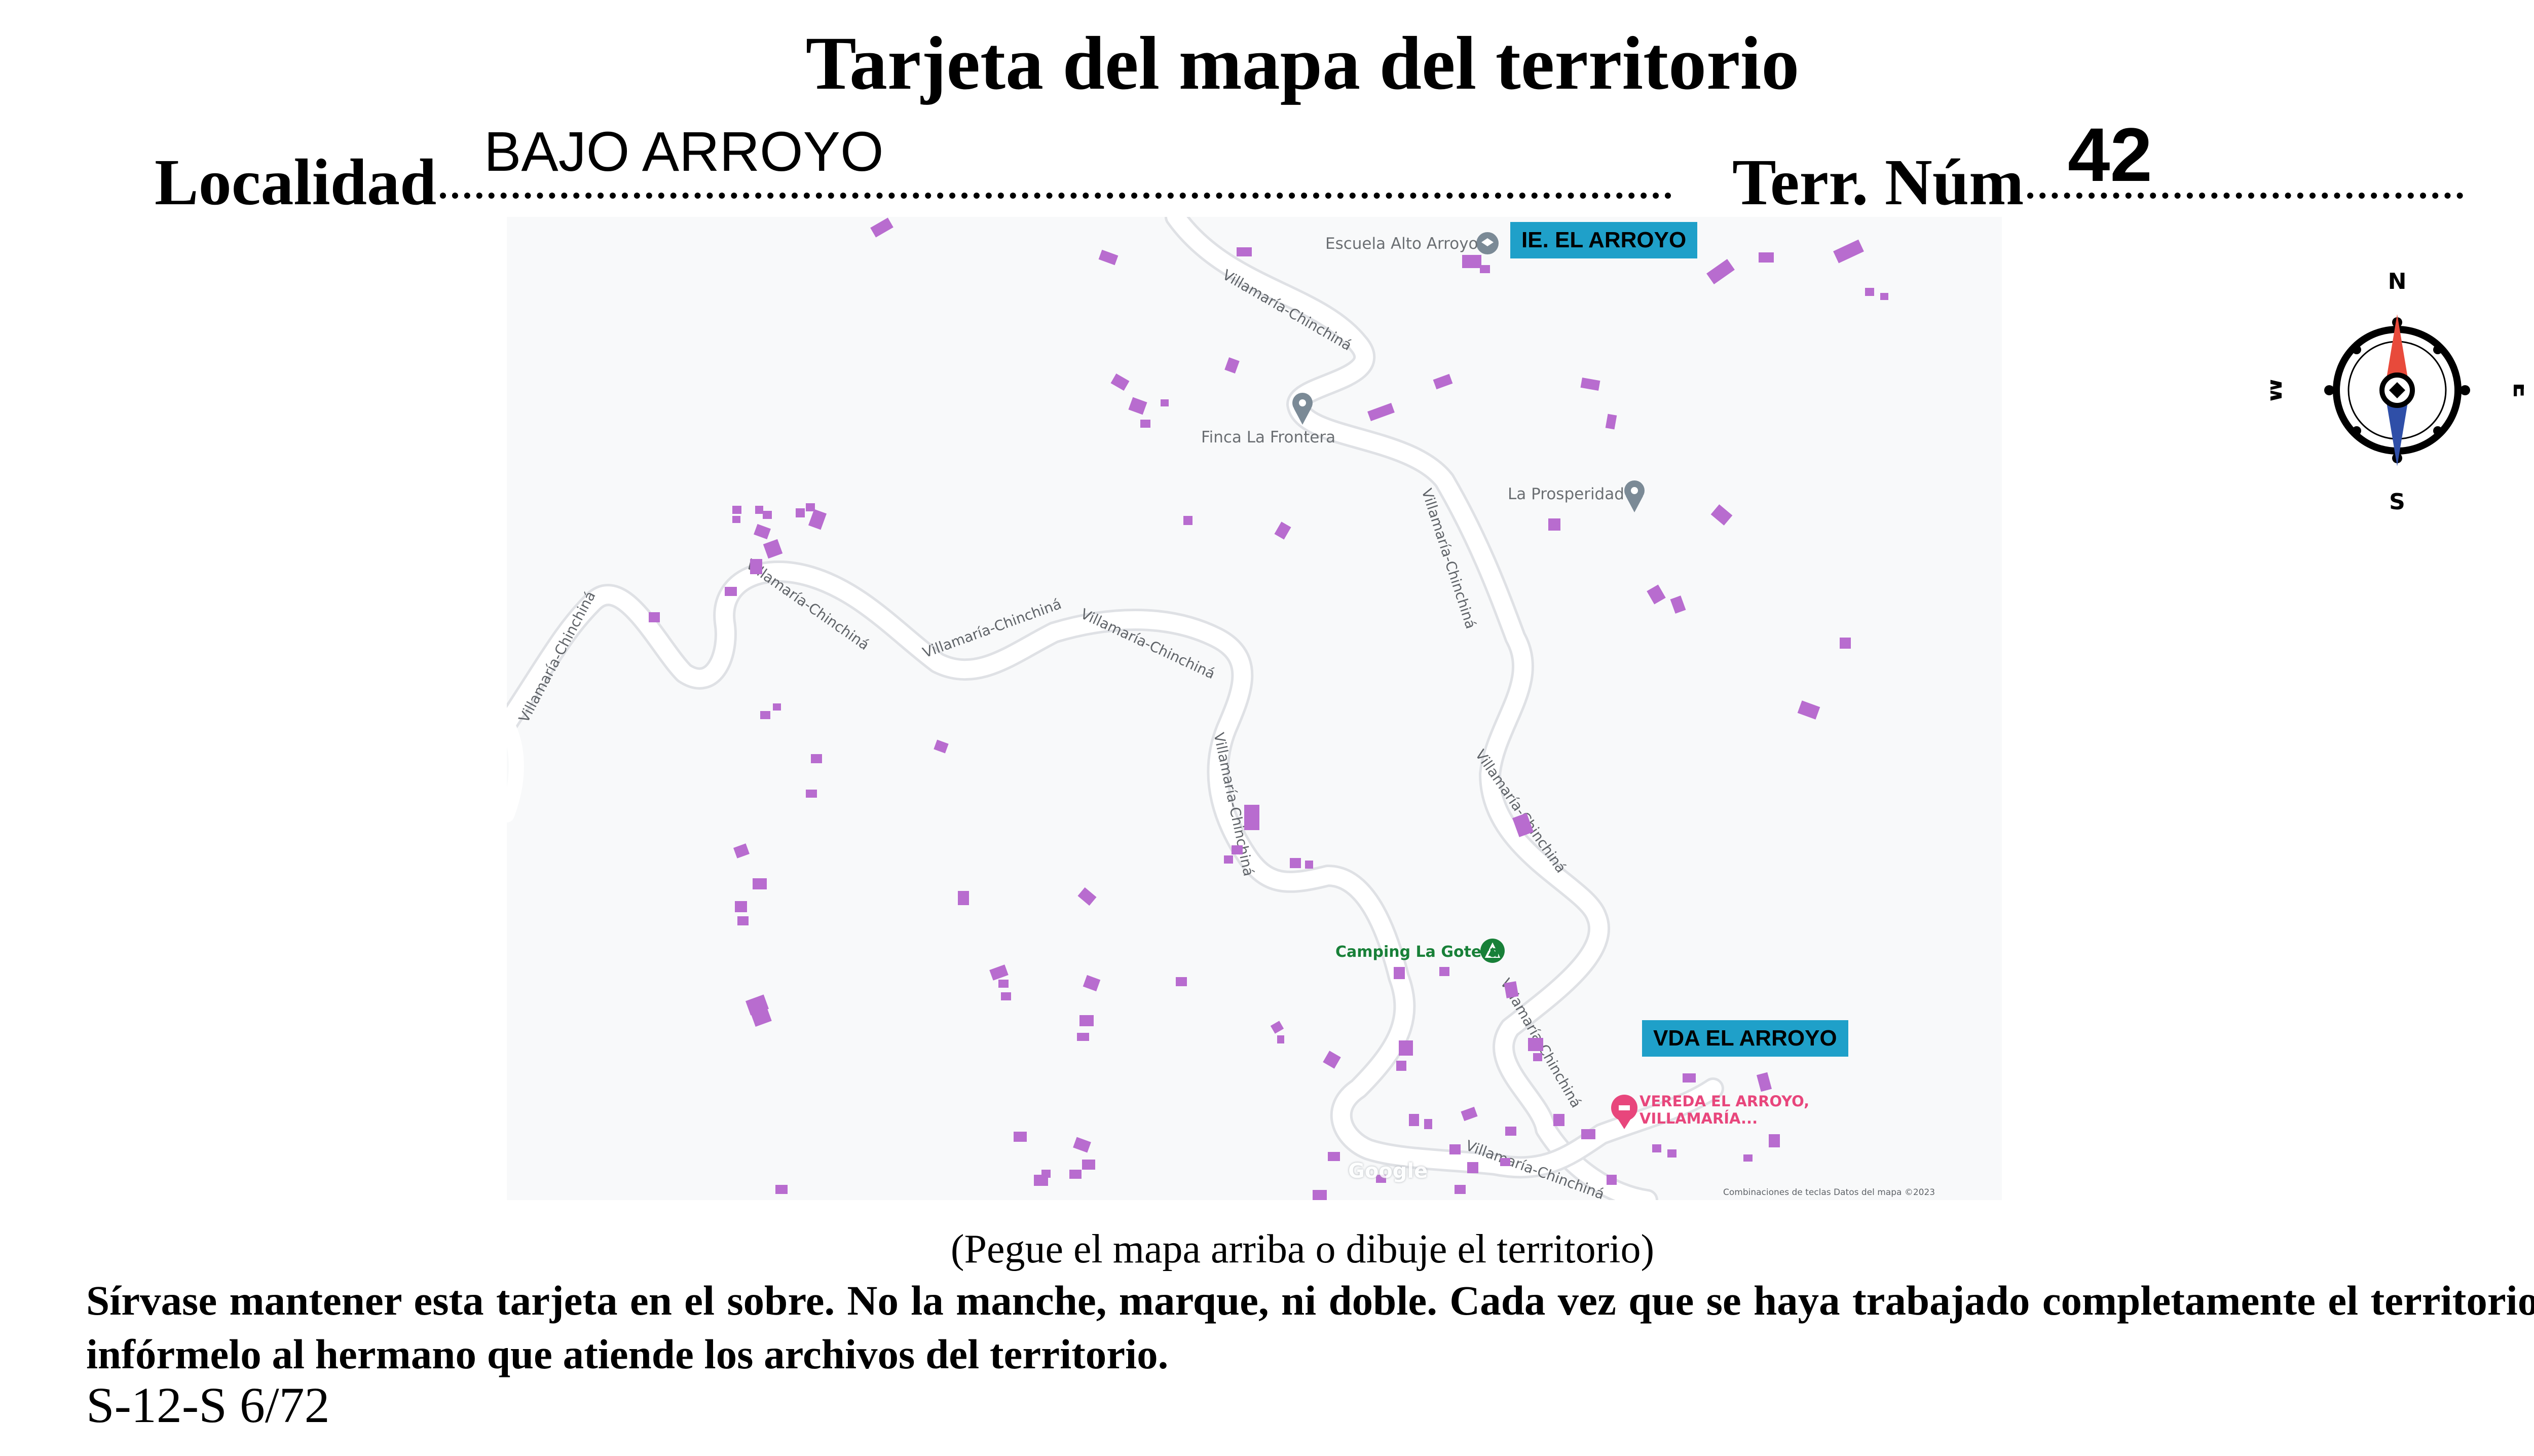  I want to click on territory-dotted-line, so click(2245, 196).